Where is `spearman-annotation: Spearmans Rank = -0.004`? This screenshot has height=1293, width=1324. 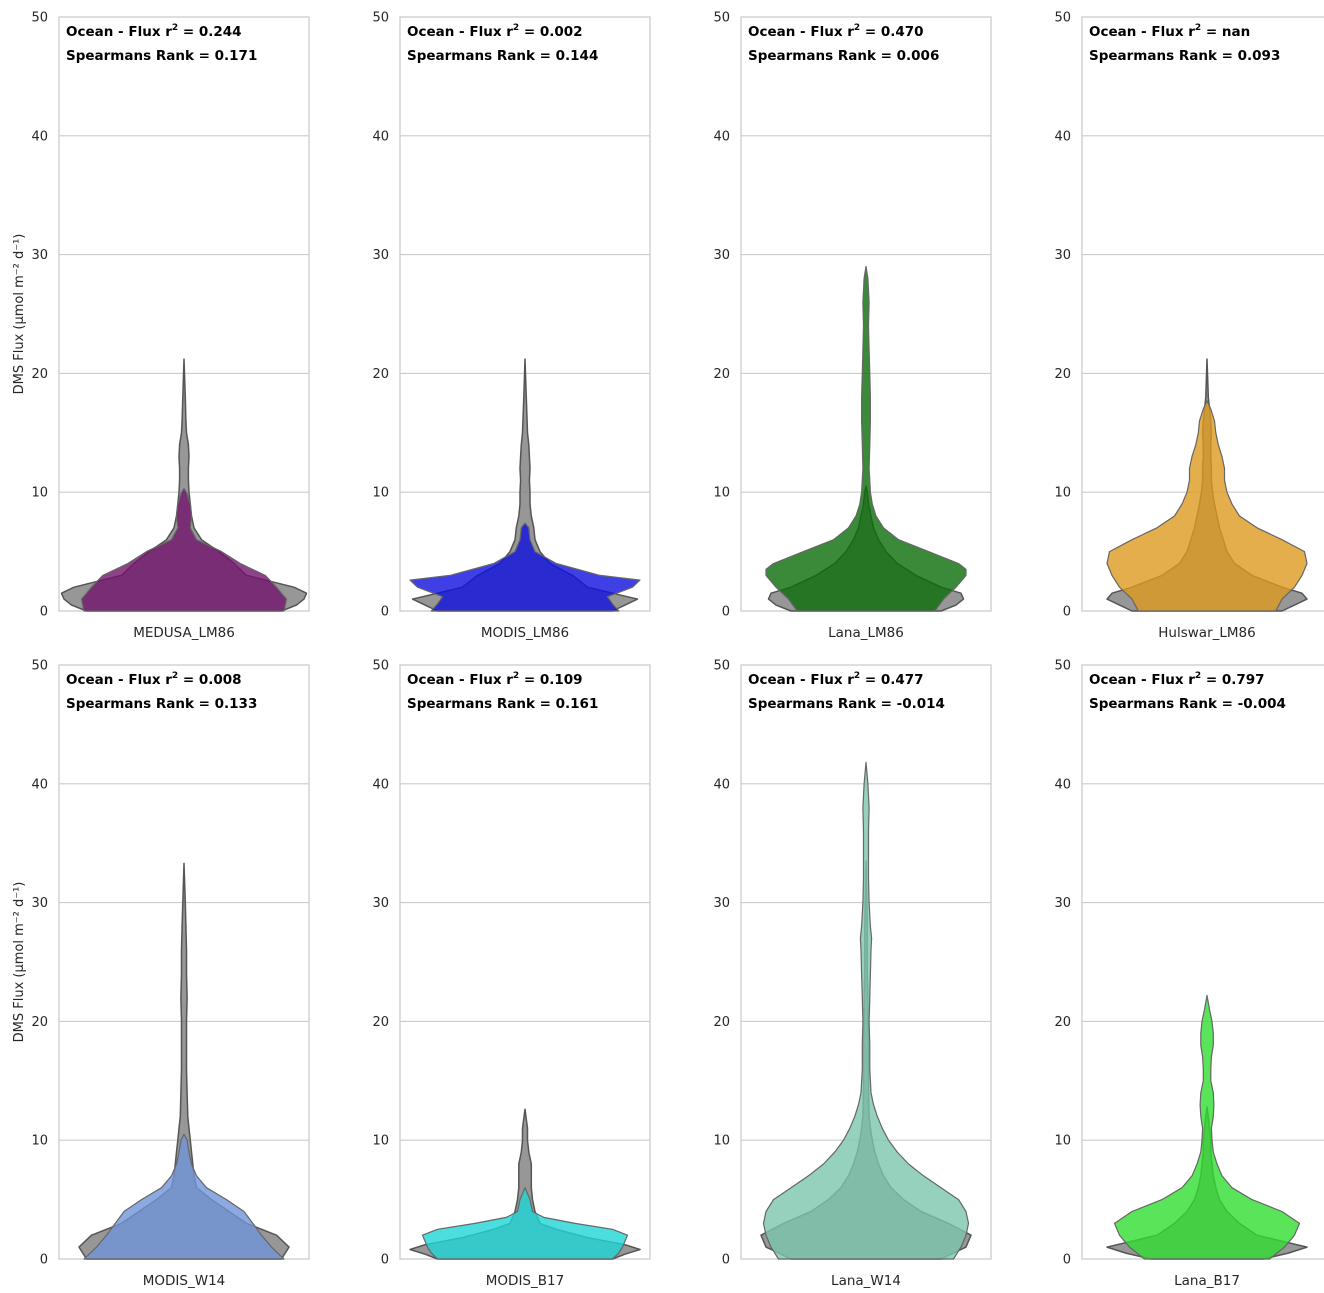
spearman-annotation: Spearmans Rank = -0.004 is located at coordinates (1187, 704).